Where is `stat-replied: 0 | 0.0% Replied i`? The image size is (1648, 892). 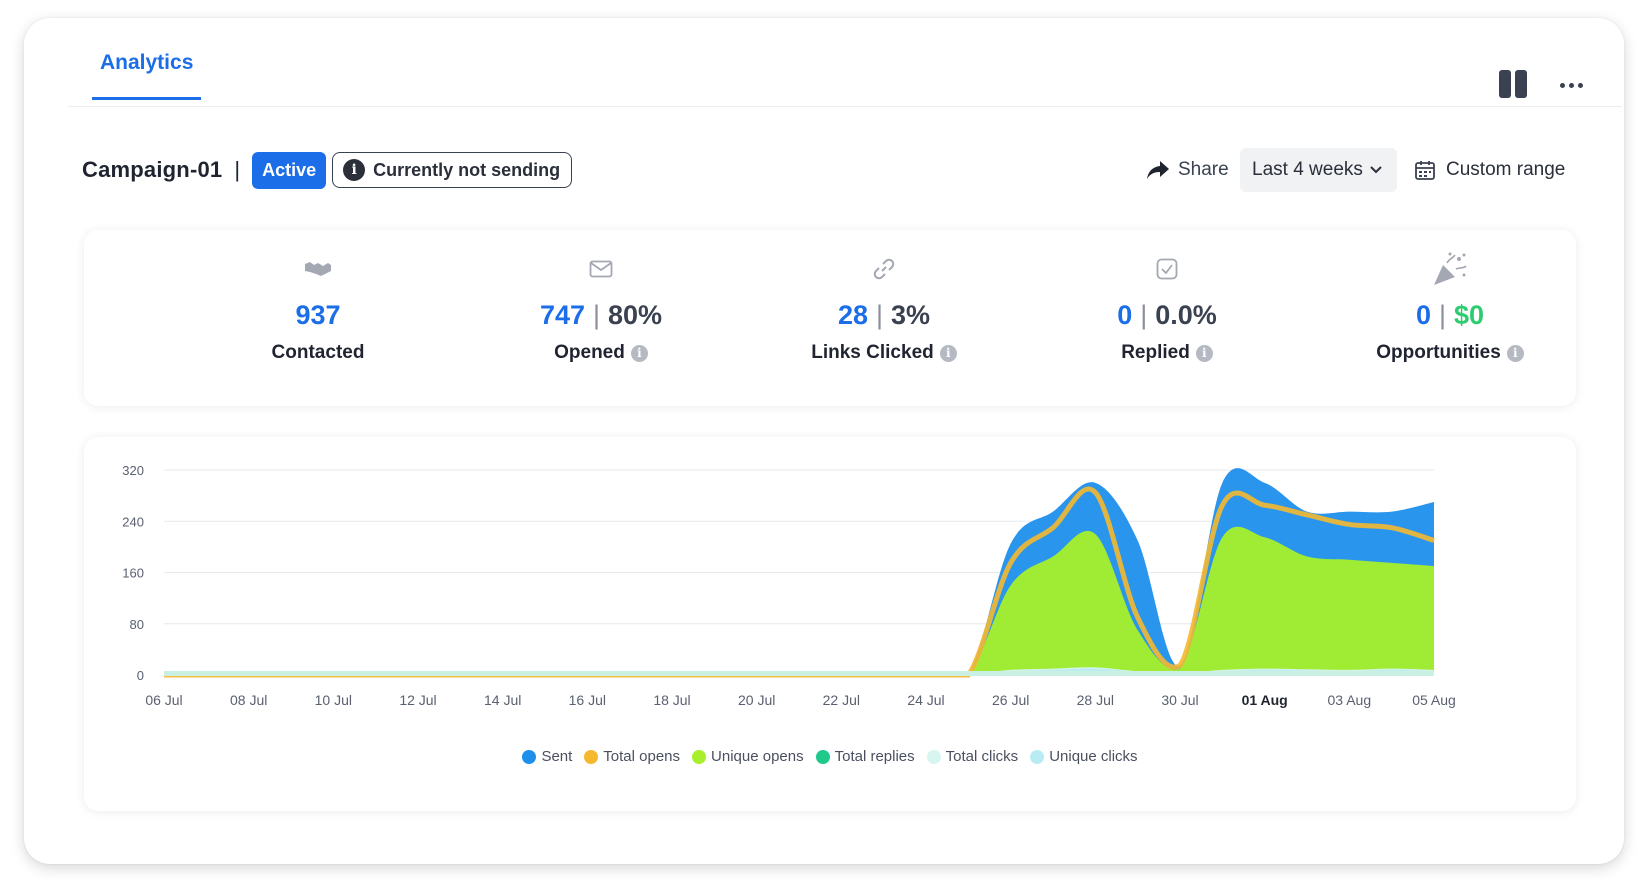
stat-replied: 0 | 0.0% Replied i is located at coordinates (1167, 318).